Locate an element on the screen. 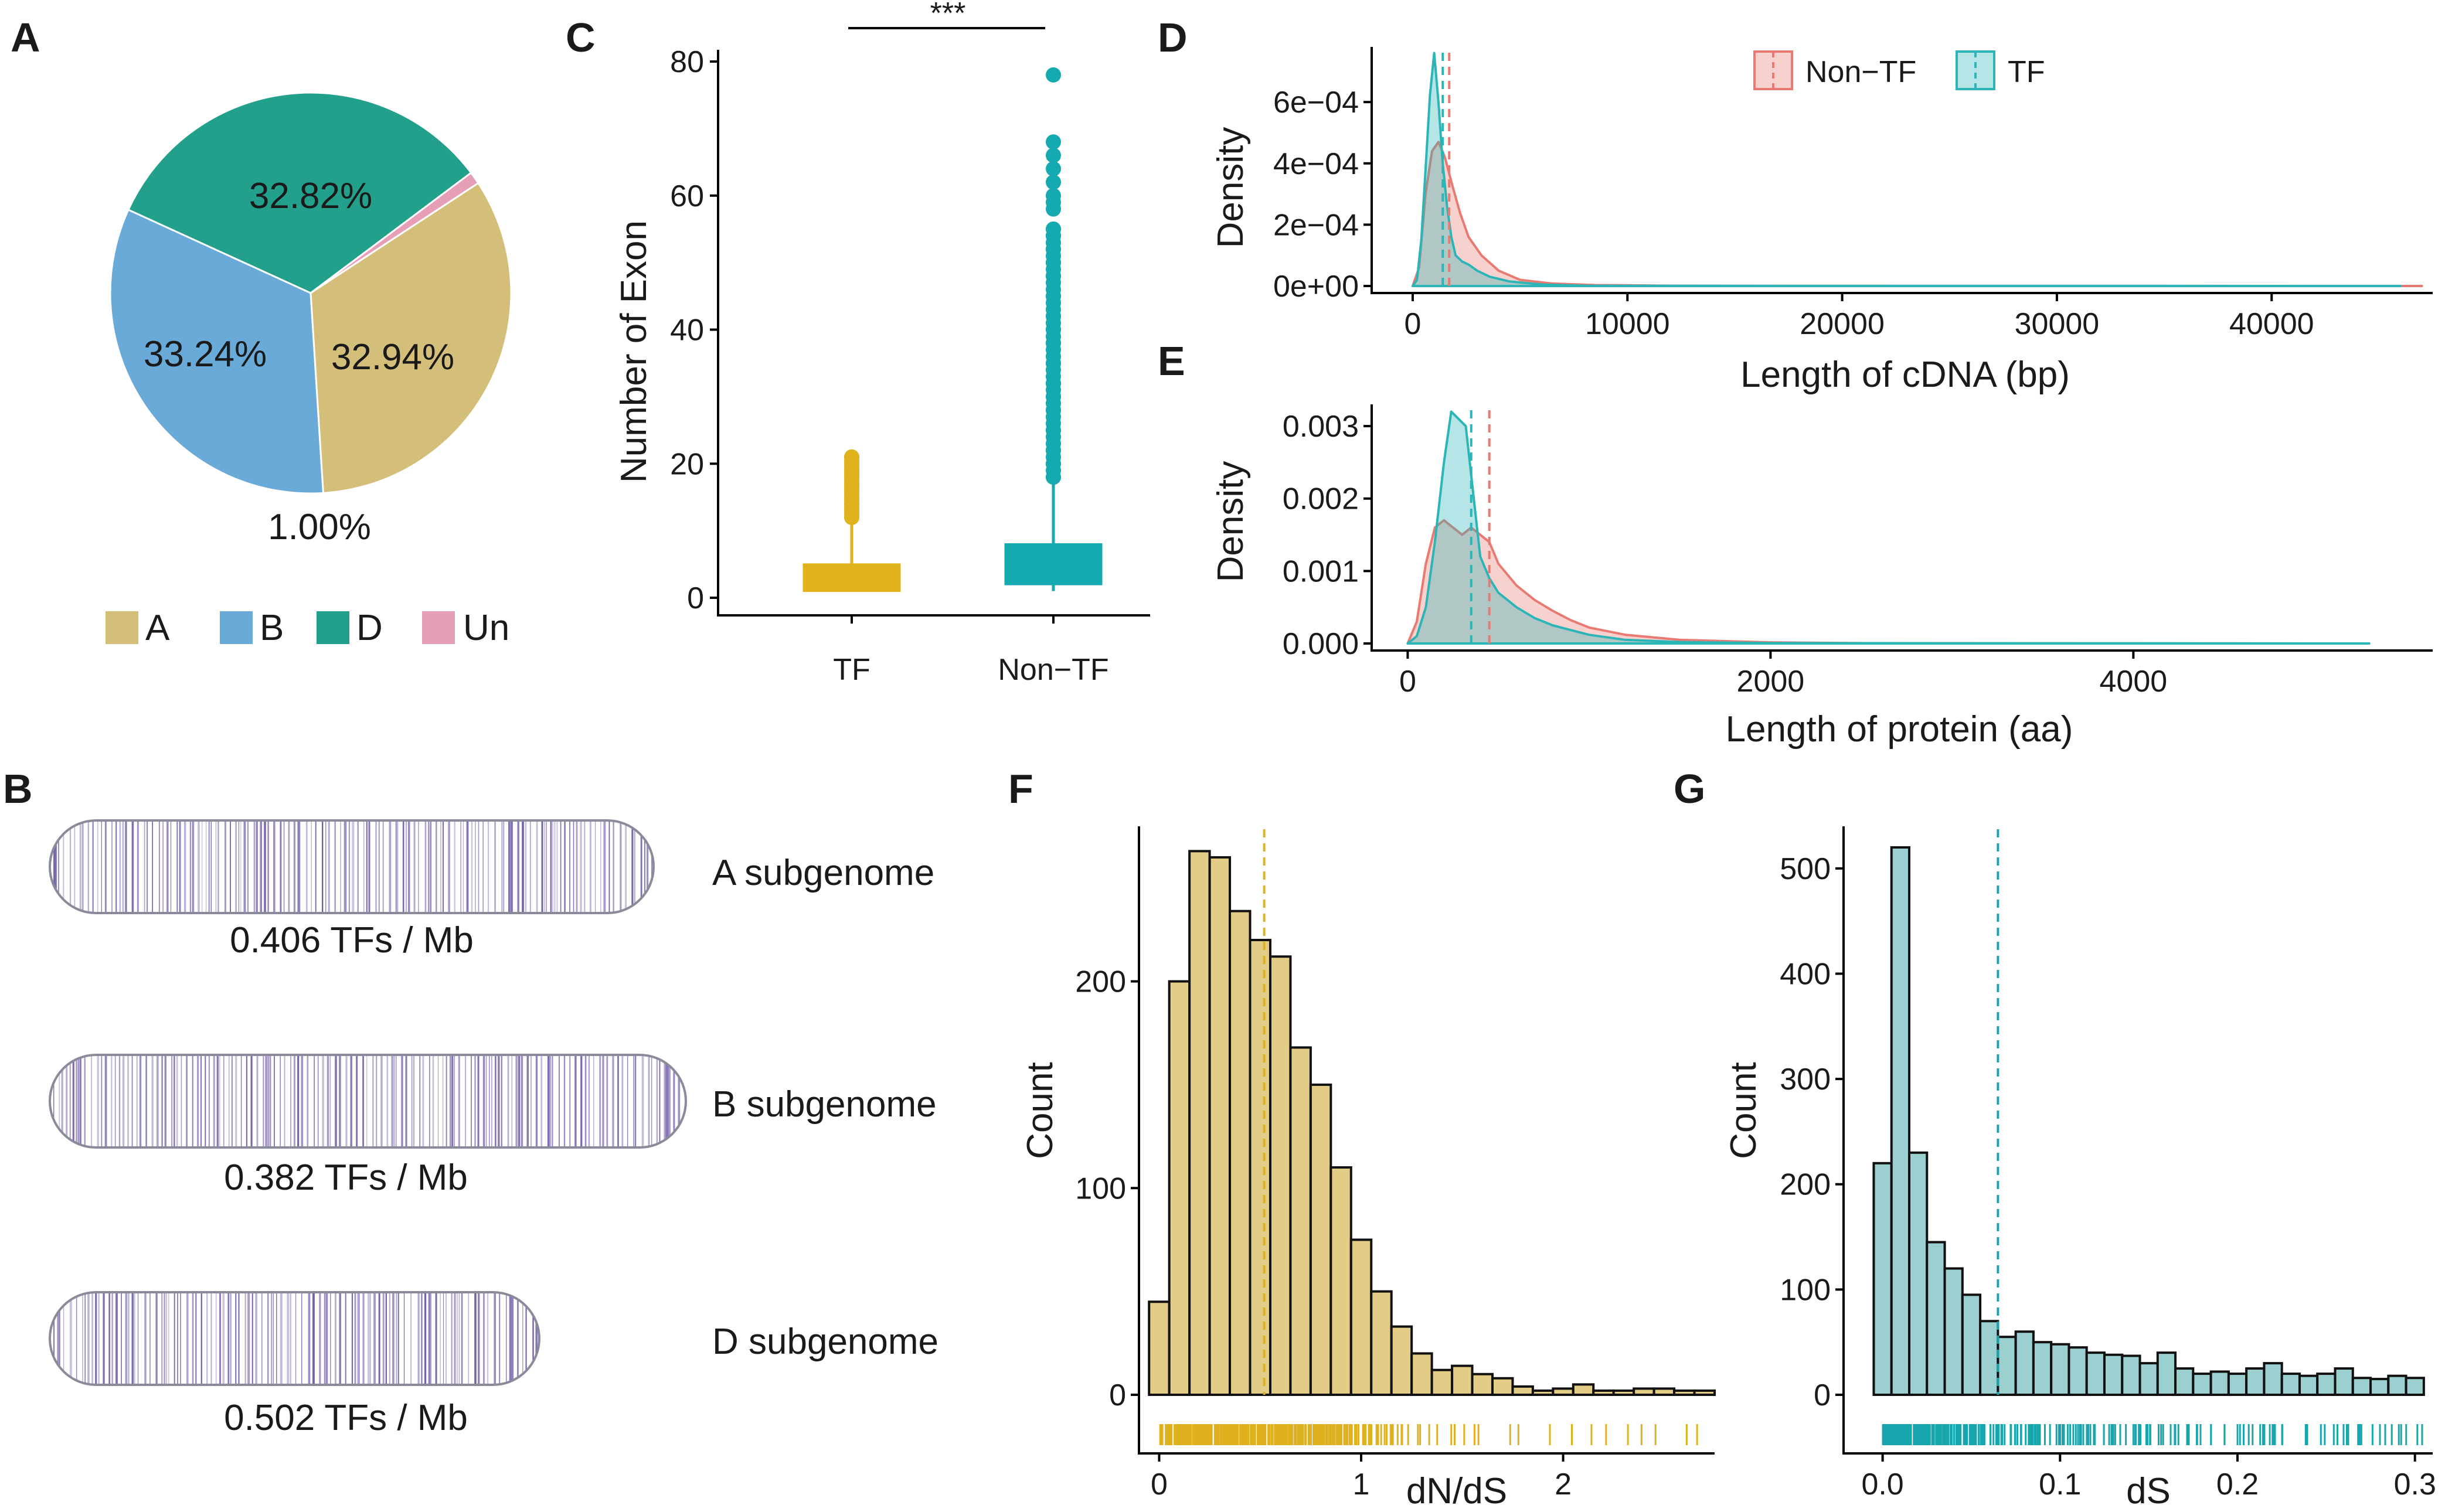  outlier-point is located at coordinates (1053, 142).